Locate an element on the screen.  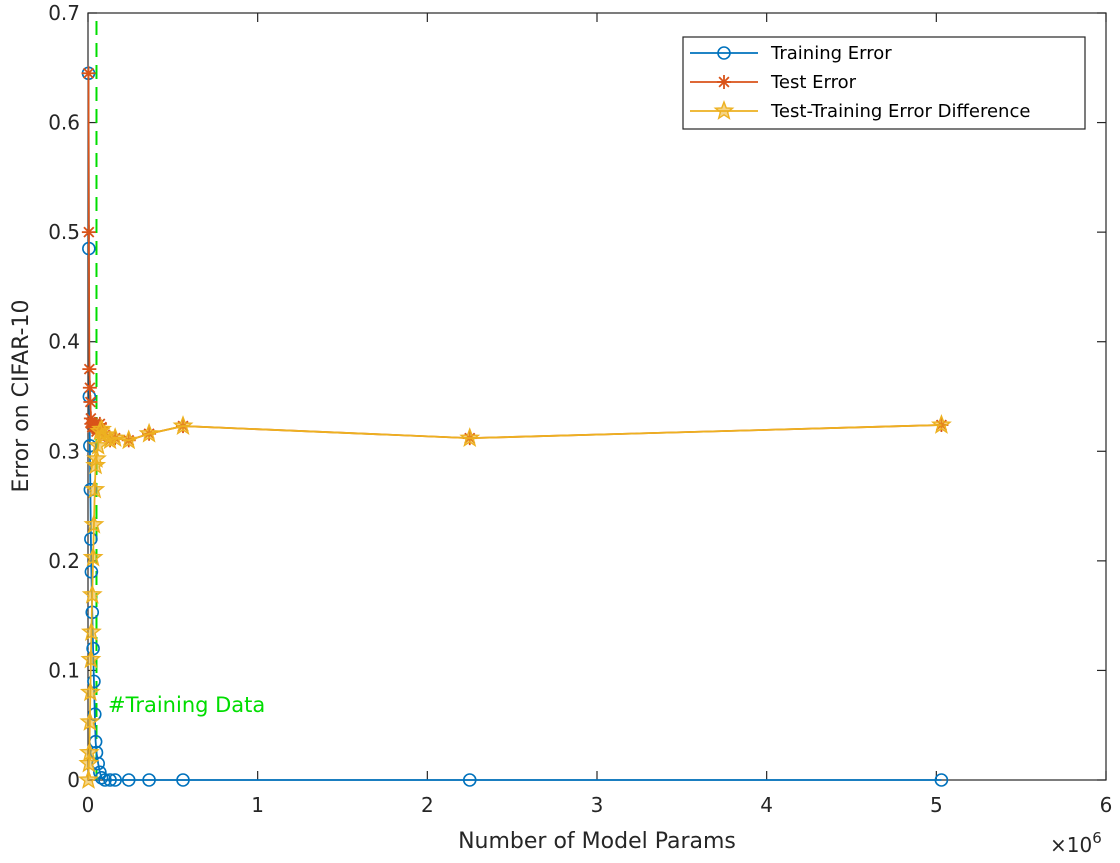
x-tick-label: 6 is located at coordinates (1106, 805).